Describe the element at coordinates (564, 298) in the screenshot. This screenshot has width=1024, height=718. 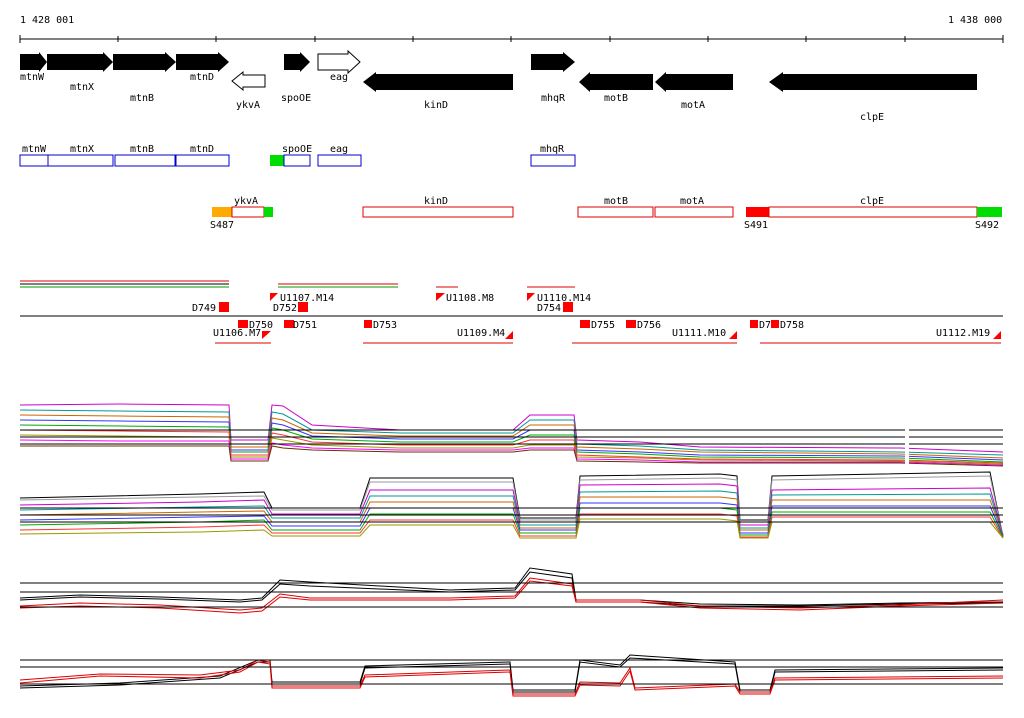
I see `feature-label-U1110: U1110.M14` at that location.